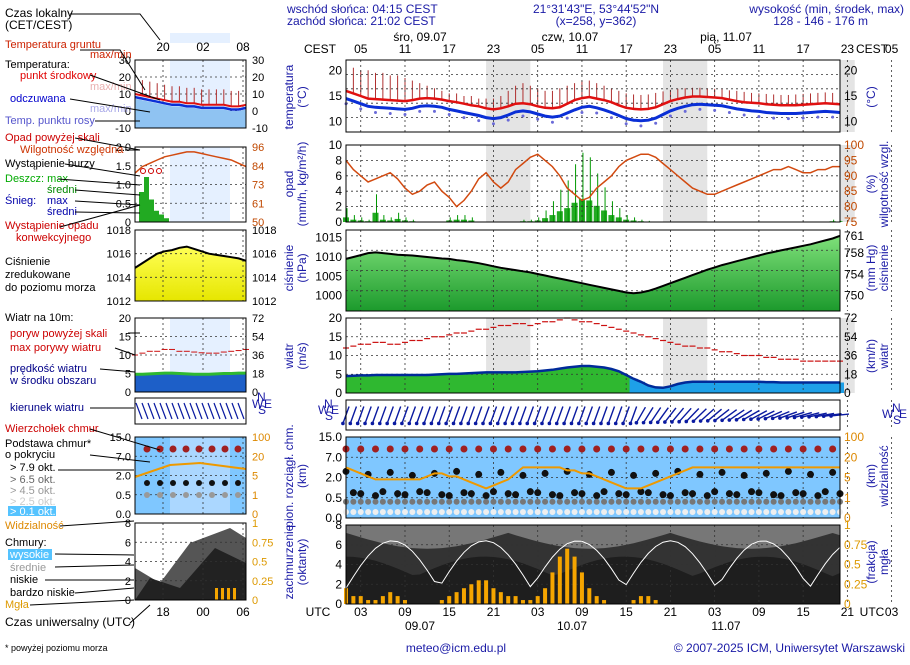  Describe the element at coordinates (264, 278) in the screenshot. I see `mini-pressure-tick: 1014` at that location.